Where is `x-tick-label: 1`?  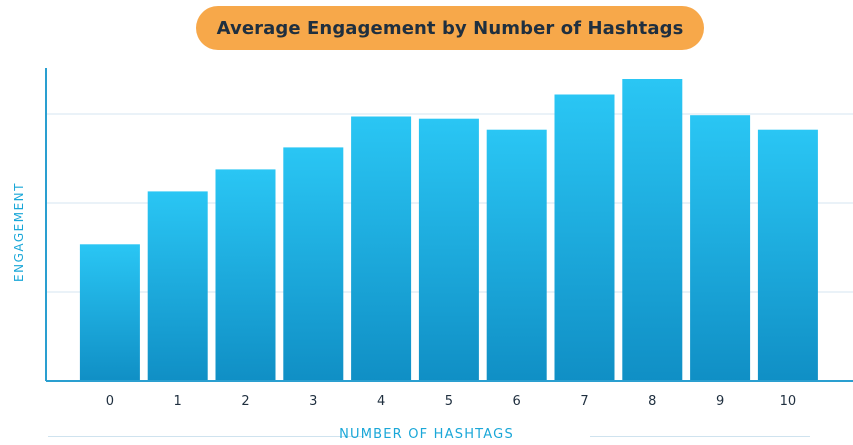 x-tick-label: 1 is located at coordinates (178, 401).